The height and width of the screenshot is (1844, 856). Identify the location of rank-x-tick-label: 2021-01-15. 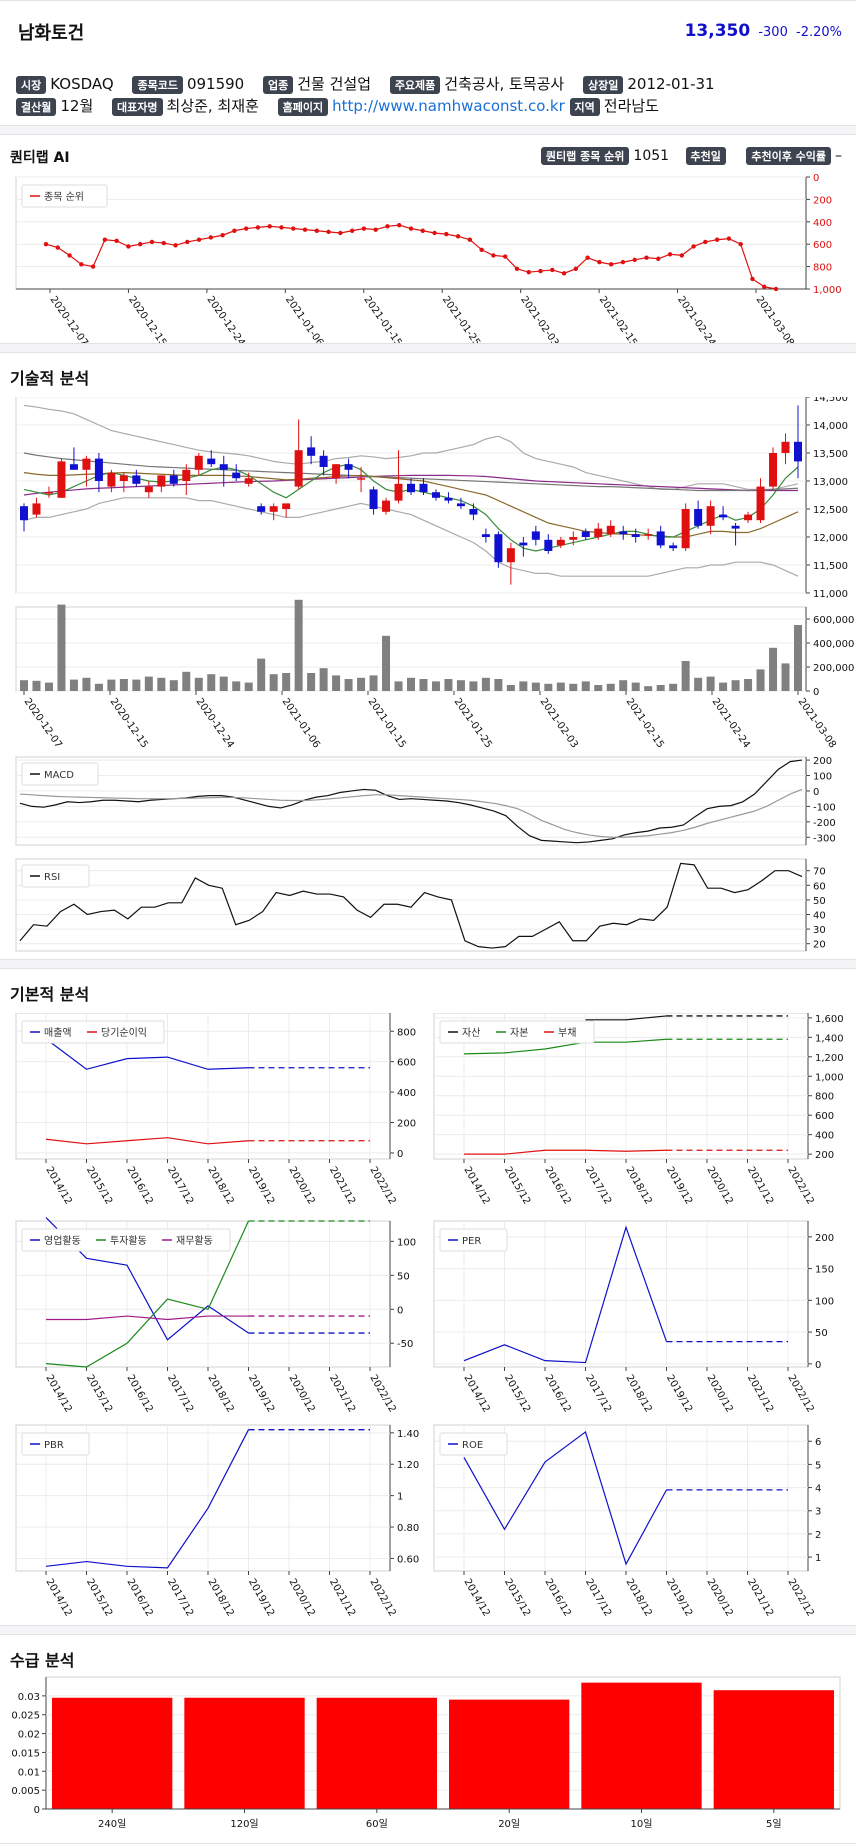
(382, 318).